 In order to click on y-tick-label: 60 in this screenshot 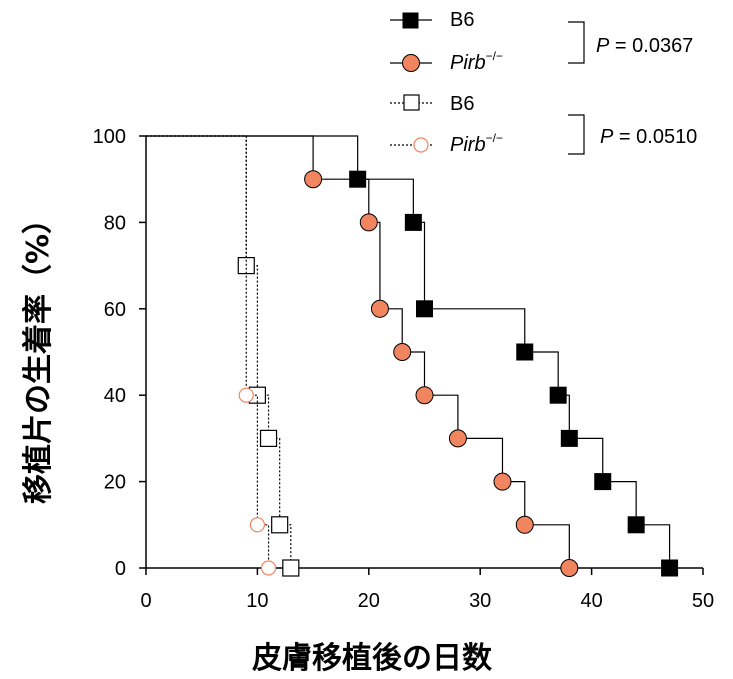, I will do `click(115, 310)`.